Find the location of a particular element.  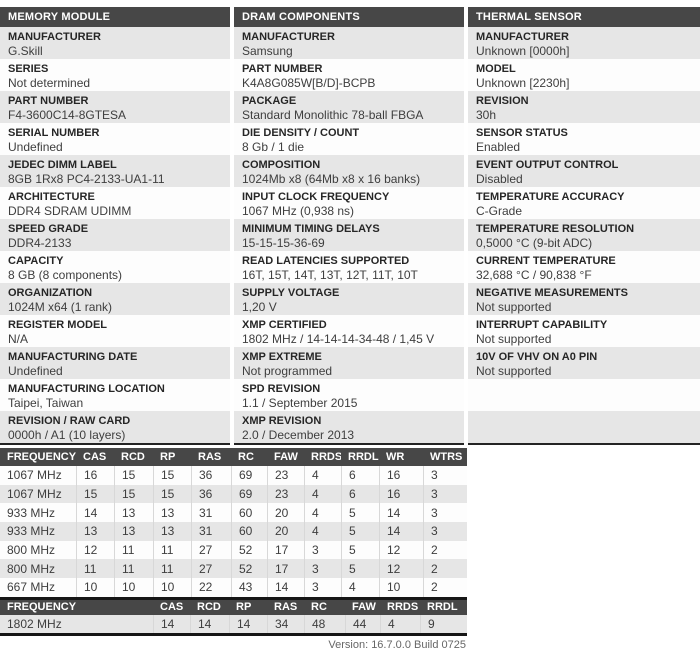

info-row-filler is located at coordinates (584, 427).